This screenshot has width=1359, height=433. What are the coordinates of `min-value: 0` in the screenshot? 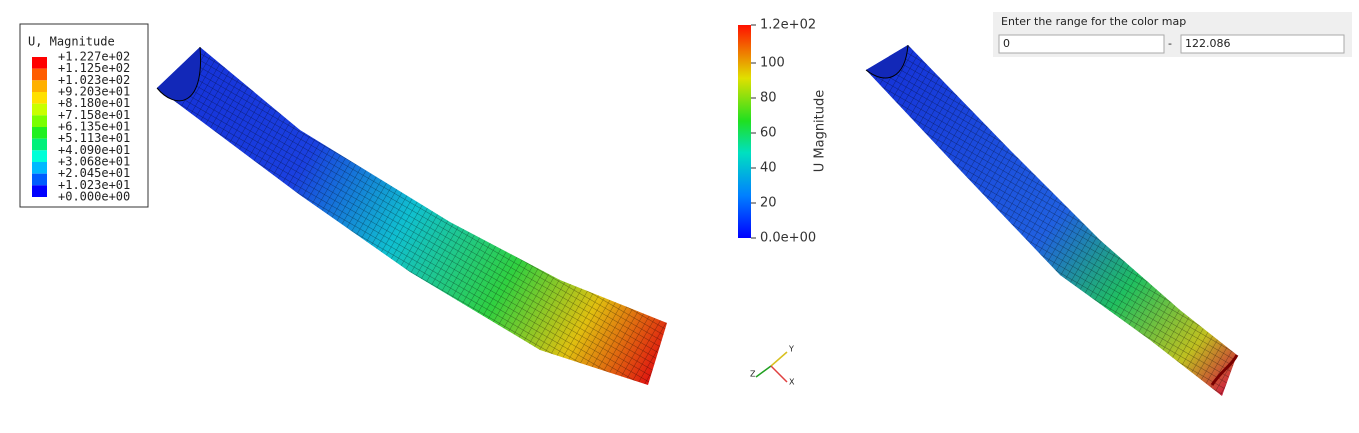 It's located at (1006, 43).